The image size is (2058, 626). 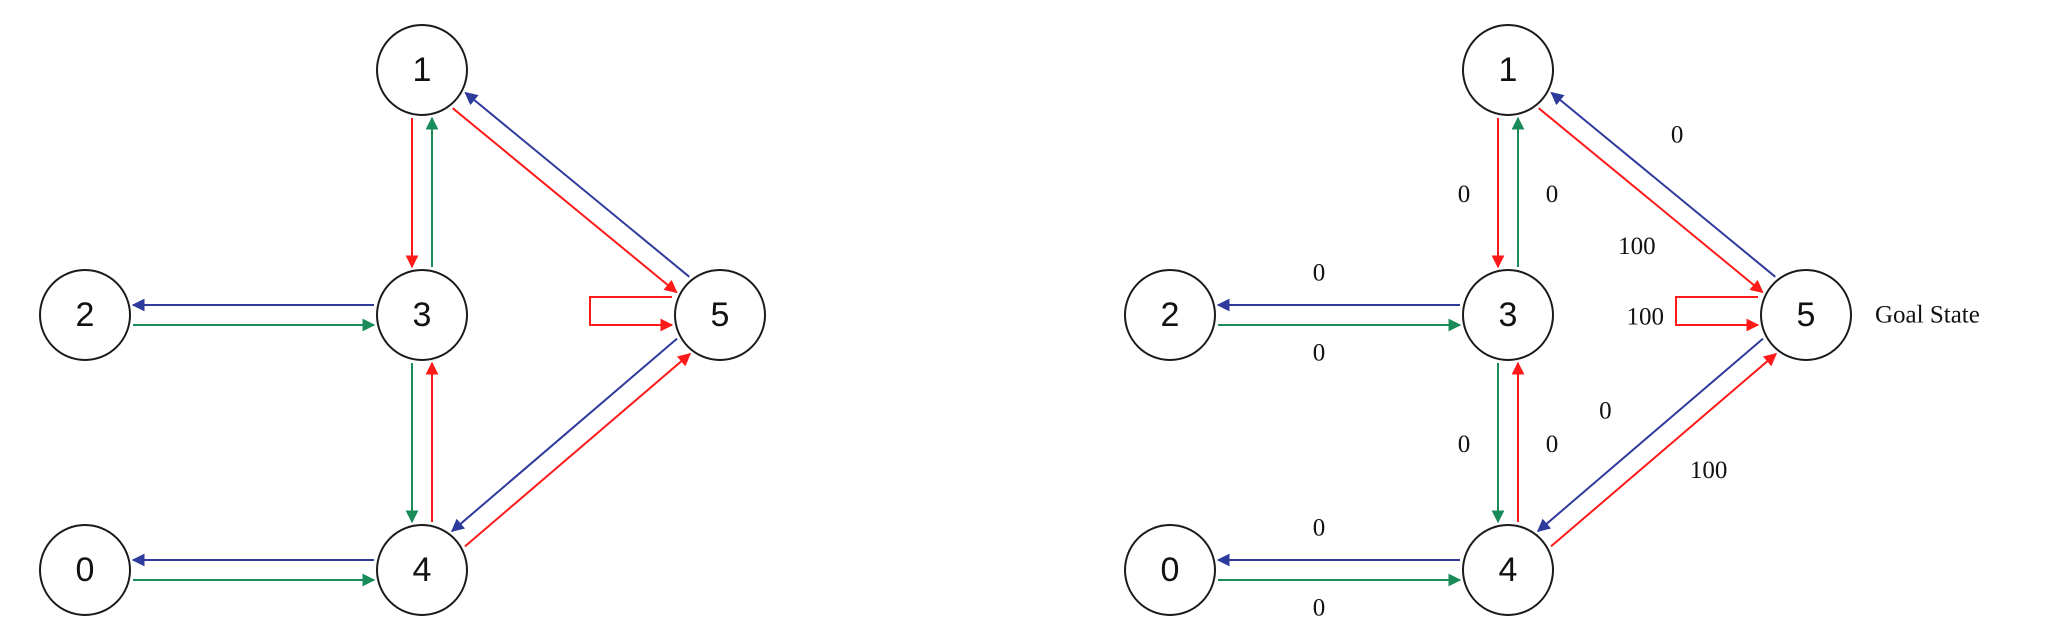 What do you see at coordinates (1319, 528) in the screenshot?
I see `edge-label-4-0: 0` at bounding box center [1319, 528].